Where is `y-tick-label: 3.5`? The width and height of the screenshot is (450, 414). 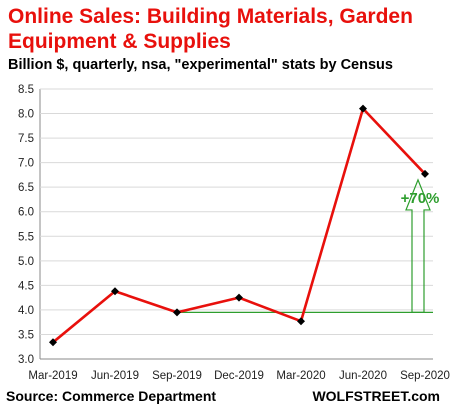 y-tick-label: 3.5 is located at coordinates (26, 335).